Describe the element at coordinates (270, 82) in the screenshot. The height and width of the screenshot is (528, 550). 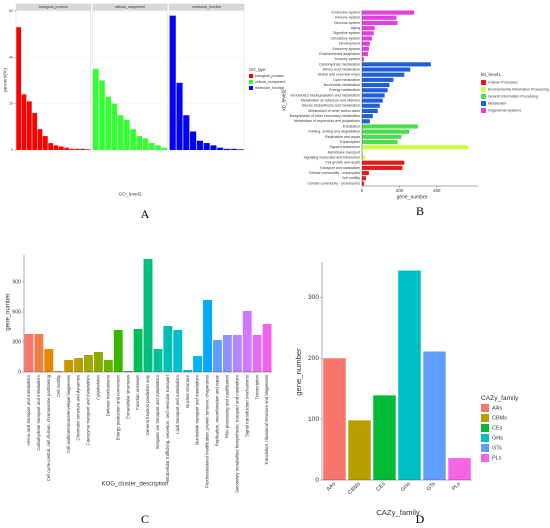
I see `legend-label: cellular_component` at that location.